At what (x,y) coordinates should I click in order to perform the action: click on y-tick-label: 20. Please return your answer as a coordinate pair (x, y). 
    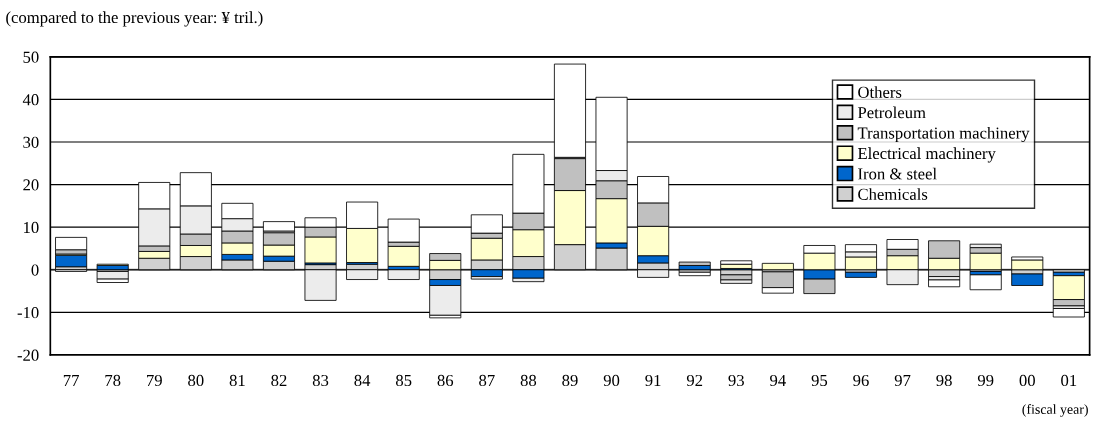
    Looking at the image, I should click on (31, 185).